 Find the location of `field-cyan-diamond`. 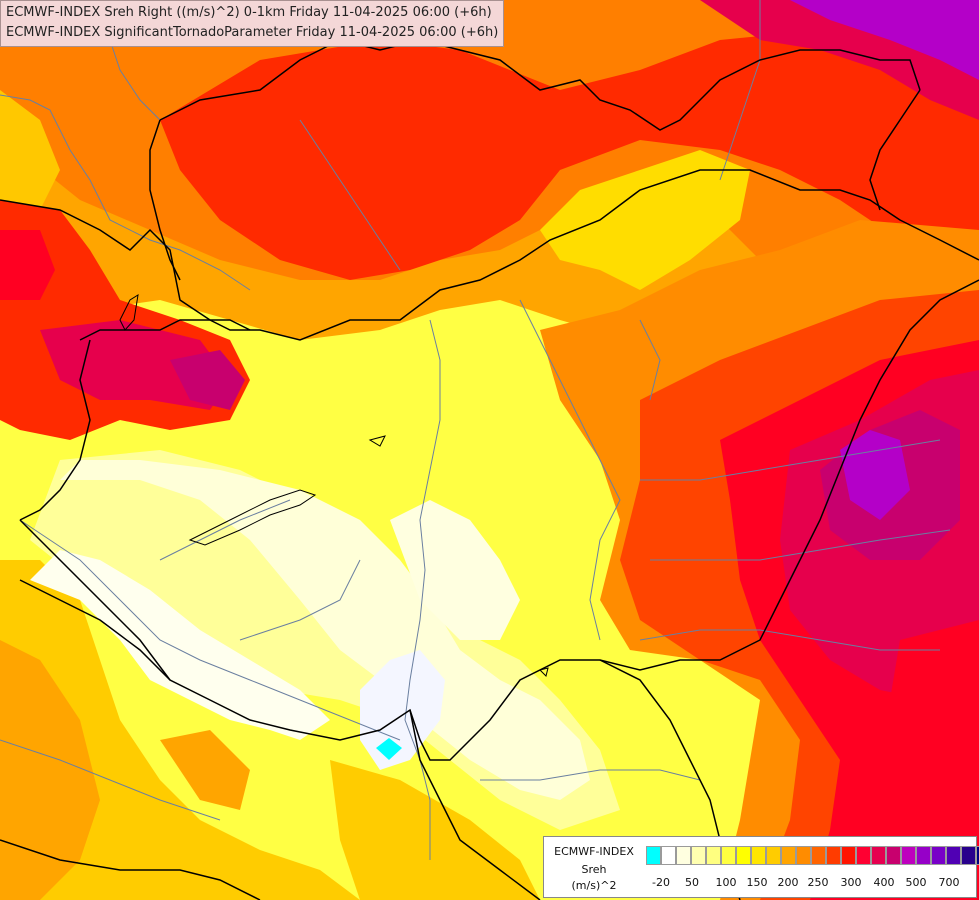

field-cyan-diamond is located at coordinates (389, 749).